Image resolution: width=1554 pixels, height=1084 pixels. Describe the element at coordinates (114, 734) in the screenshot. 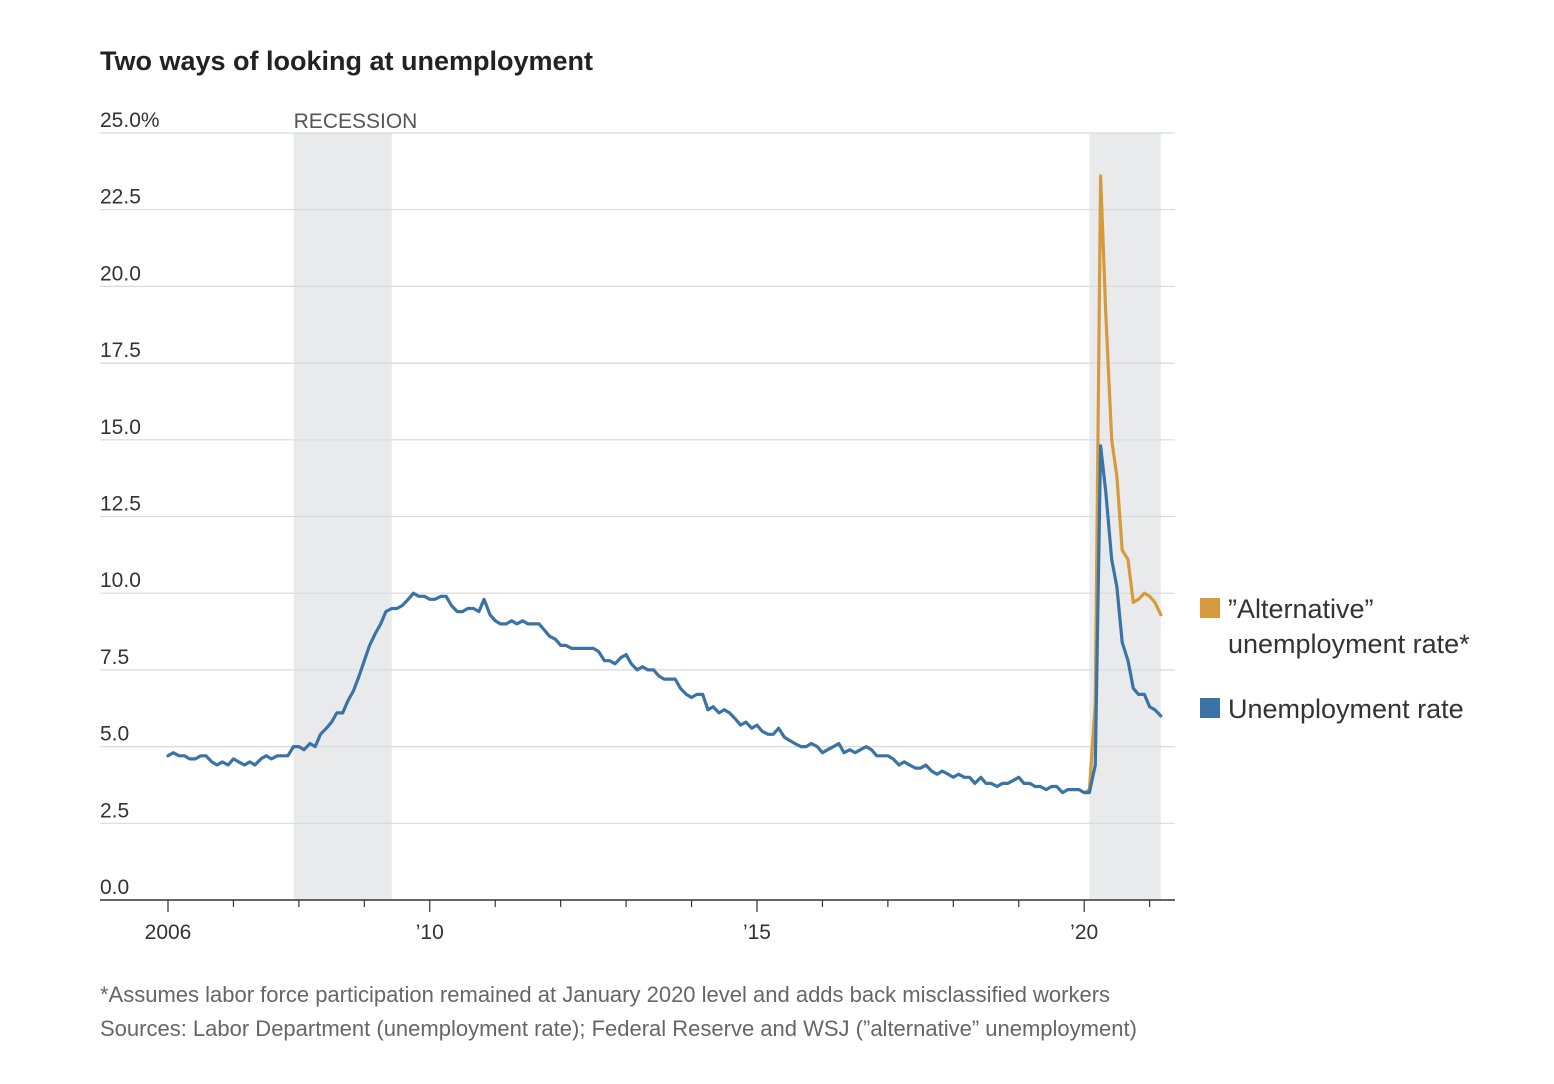

I see `y-tick-label: 5.0` at that location.